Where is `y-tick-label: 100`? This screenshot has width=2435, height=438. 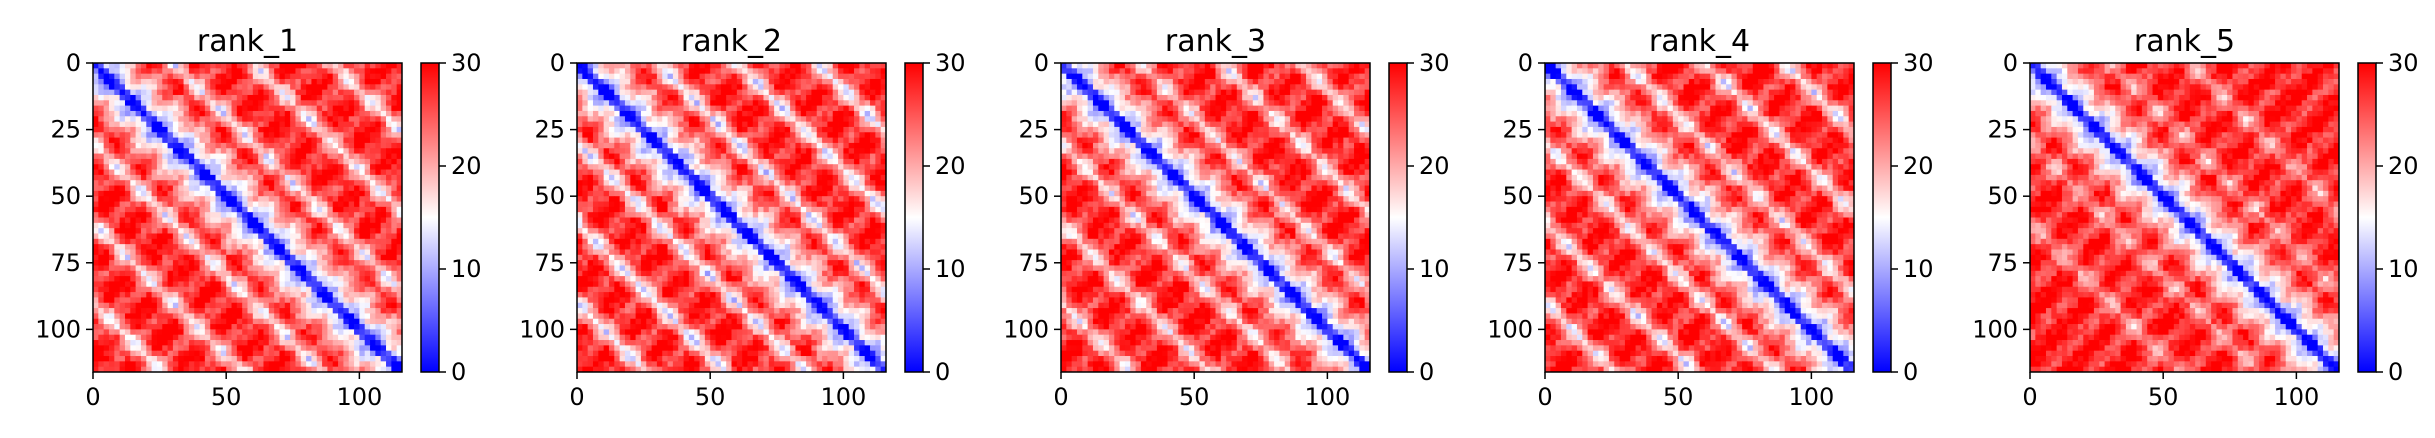
y-tick-label: 100 is located at coordinates (58, 329).